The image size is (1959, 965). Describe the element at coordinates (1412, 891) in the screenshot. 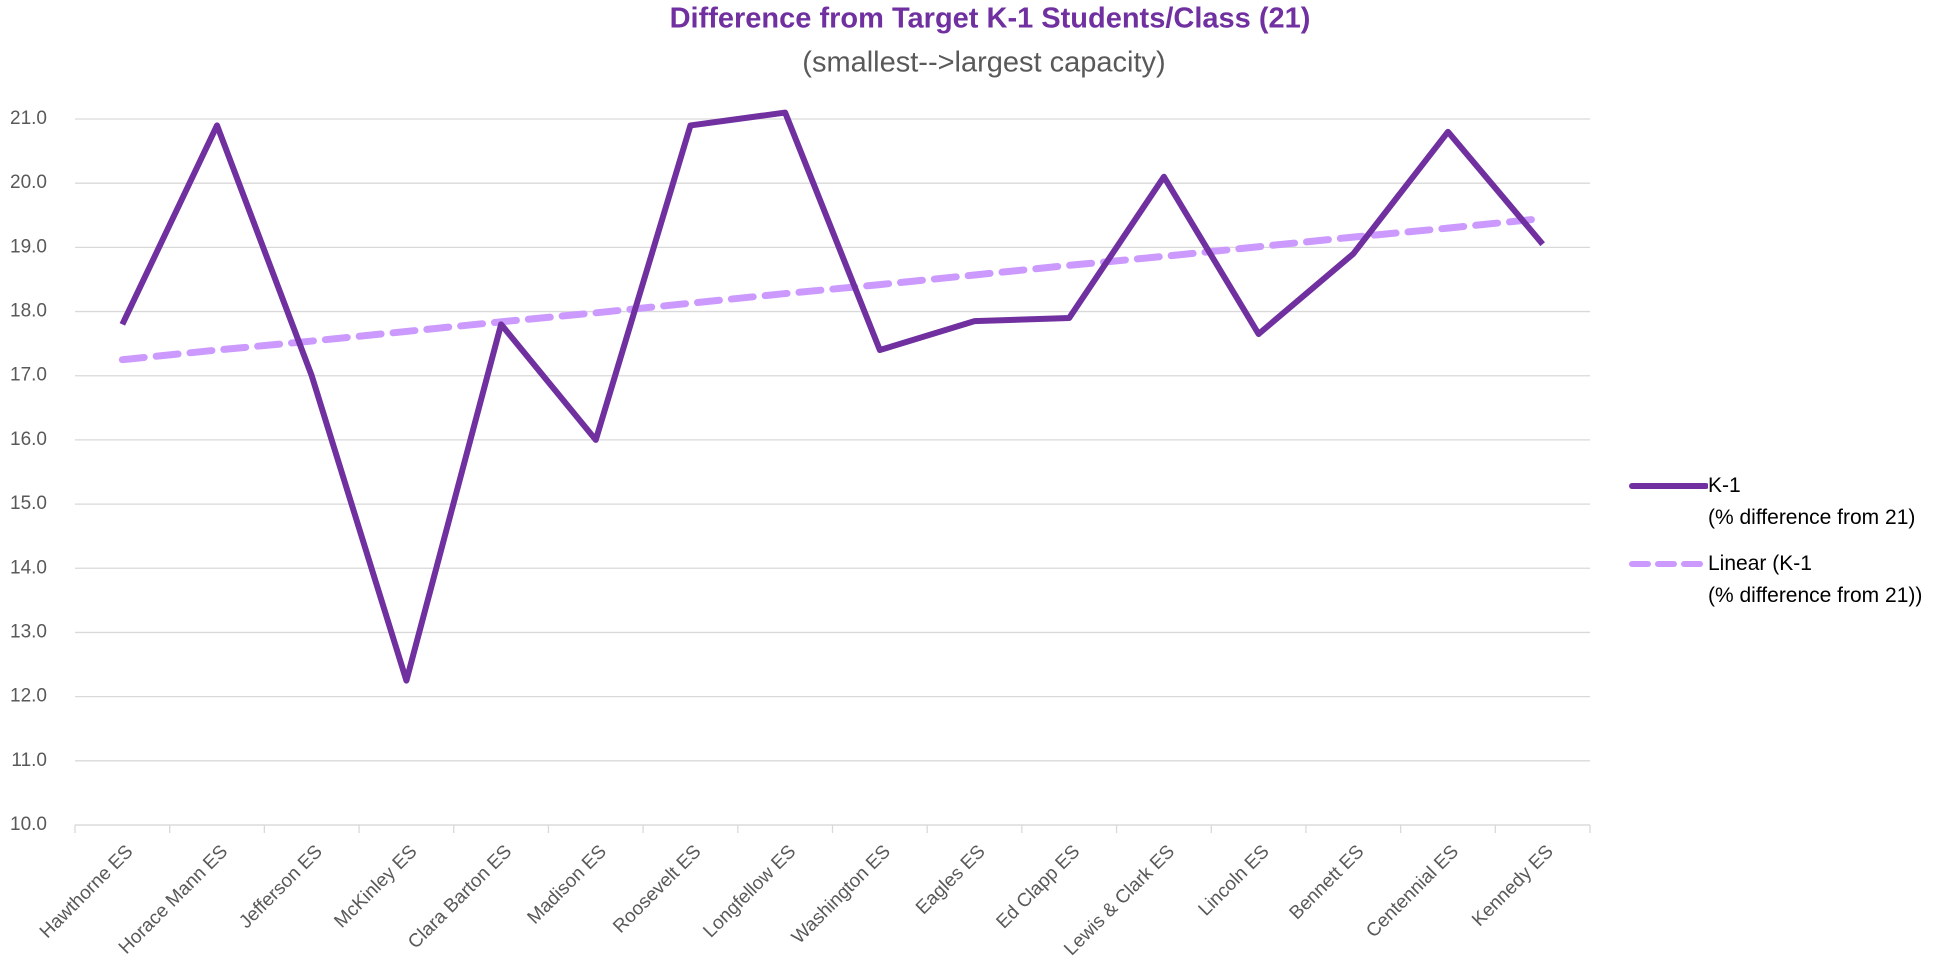

I see `x-tick-label: Centennial ES` at that location.